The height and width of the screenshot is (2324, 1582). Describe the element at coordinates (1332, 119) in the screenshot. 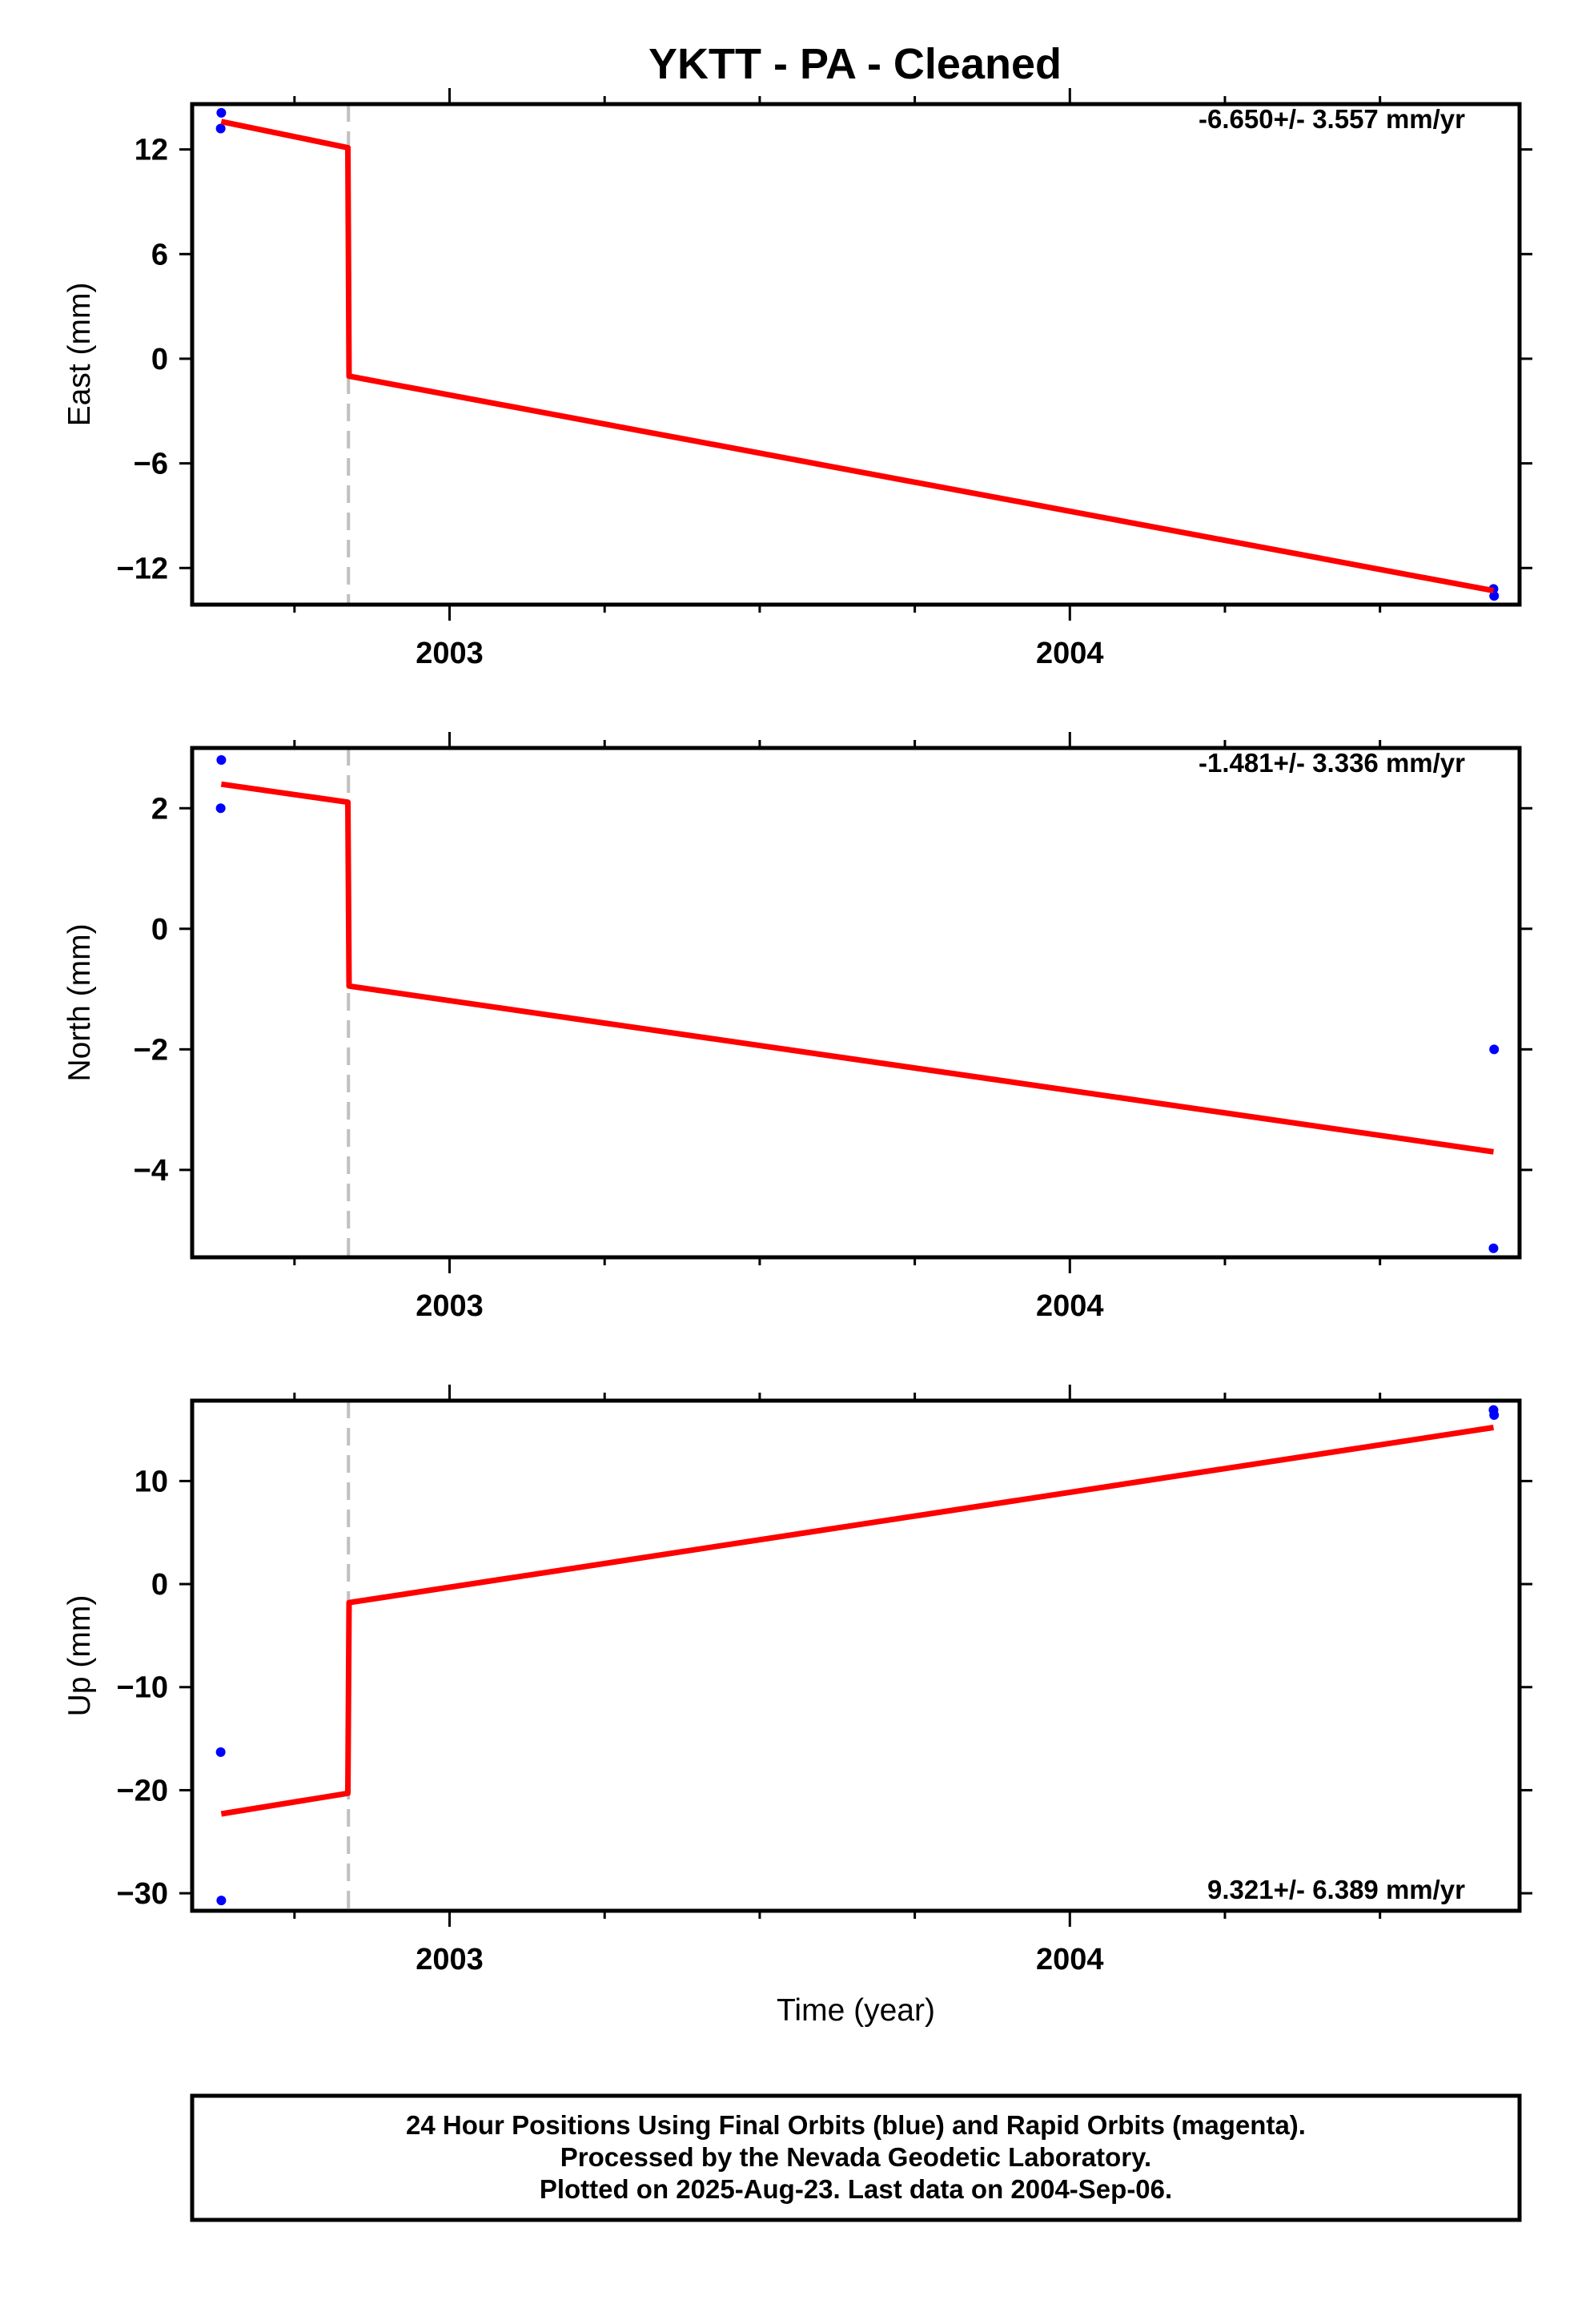

I see `east-rate-label: -6.650+/- 3.557 mm/yr` at that location.